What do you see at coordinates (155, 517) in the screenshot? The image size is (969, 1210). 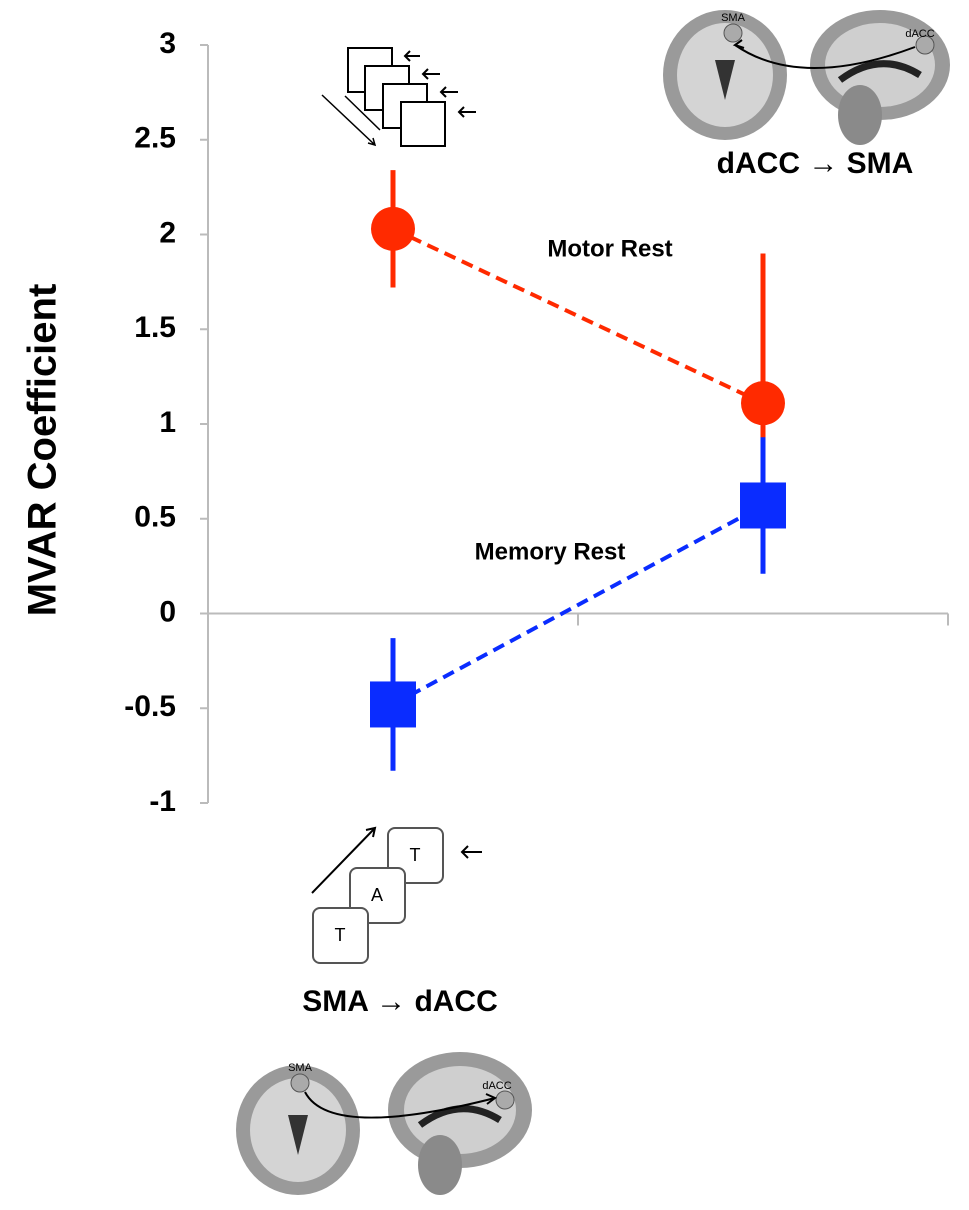 I see `y-tick-label: 0.5` at bounding box center [155, 517].